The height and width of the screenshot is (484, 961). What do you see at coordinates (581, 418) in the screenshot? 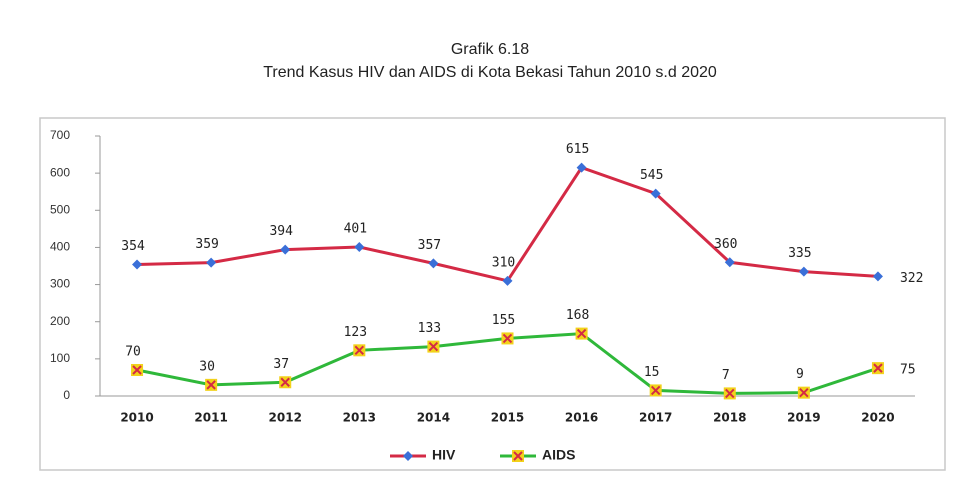
I see `x-tick-label: 2016` at bounding box center [581, 418].